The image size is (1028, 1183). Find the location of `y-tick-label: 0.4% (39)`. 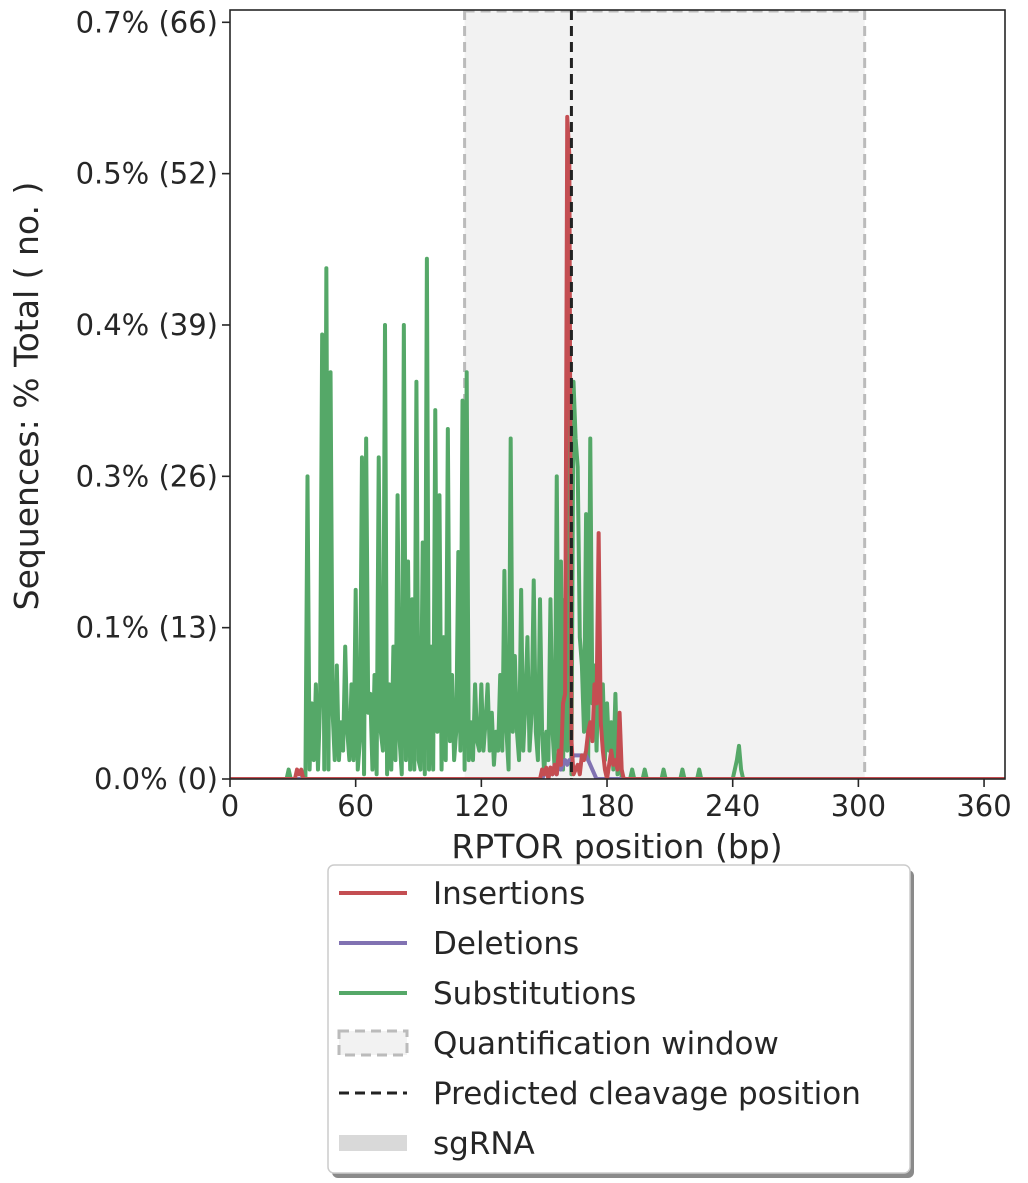

y-tick-label: 0.4% (39) is located at coordinates (147, 325).